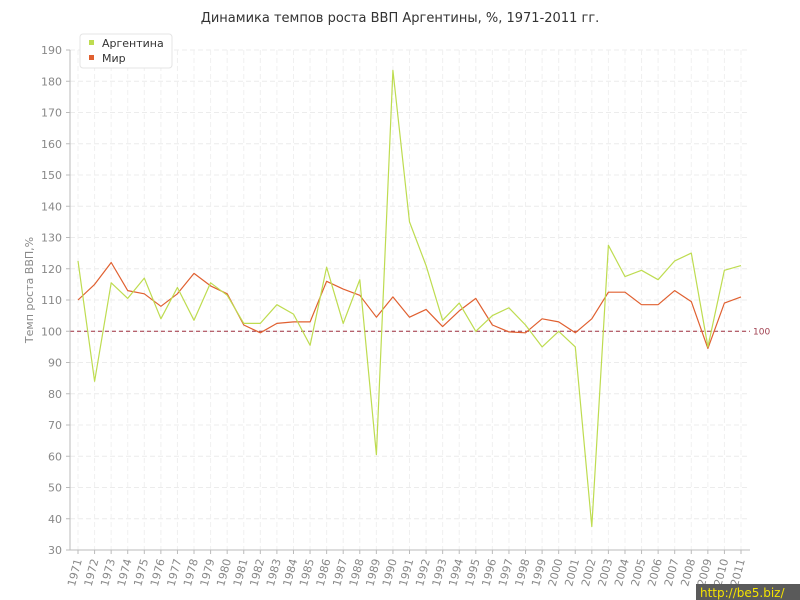  What do you see at coordinates (51, 238) in the screenshot?
I see `y-tick-label: 130` at bounding box center [51, 238].